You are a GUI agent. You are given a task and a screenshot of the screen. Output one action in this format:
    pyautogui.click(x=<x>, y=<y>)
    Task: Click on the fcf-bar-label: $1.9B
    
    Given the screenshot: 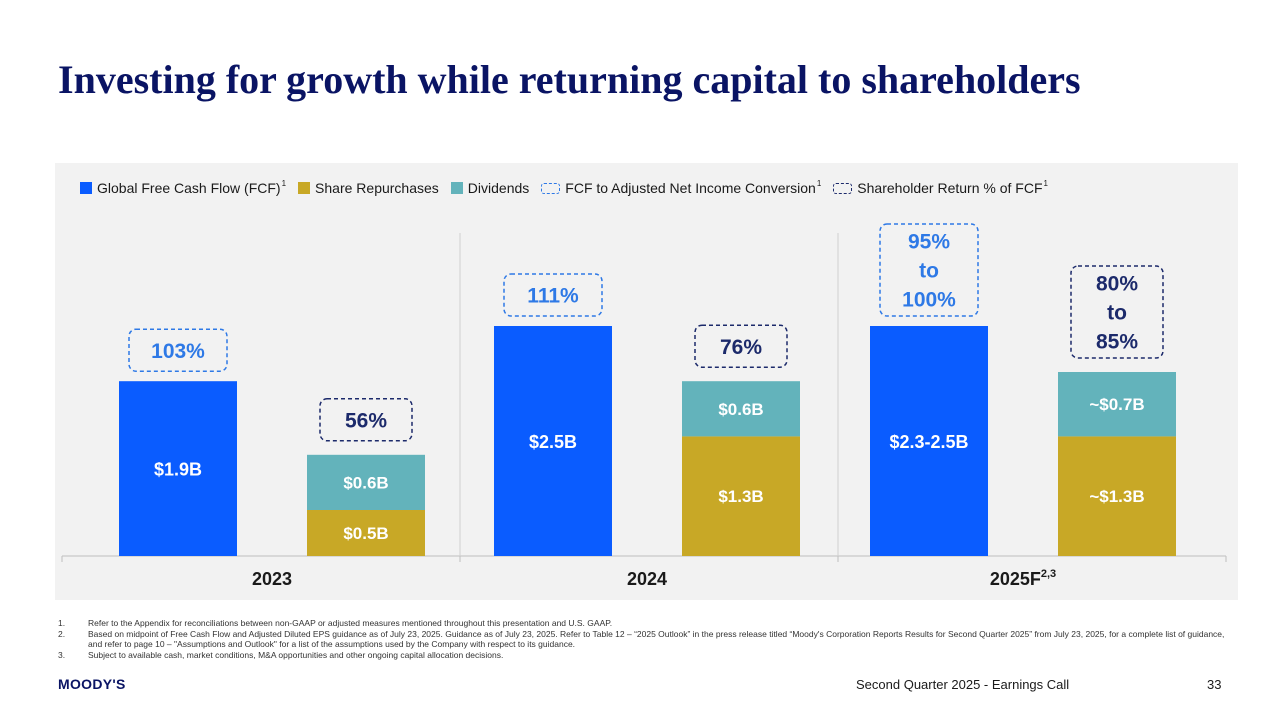 What is the action you would take?
    pyautogui.click(x=178, y=470)
    